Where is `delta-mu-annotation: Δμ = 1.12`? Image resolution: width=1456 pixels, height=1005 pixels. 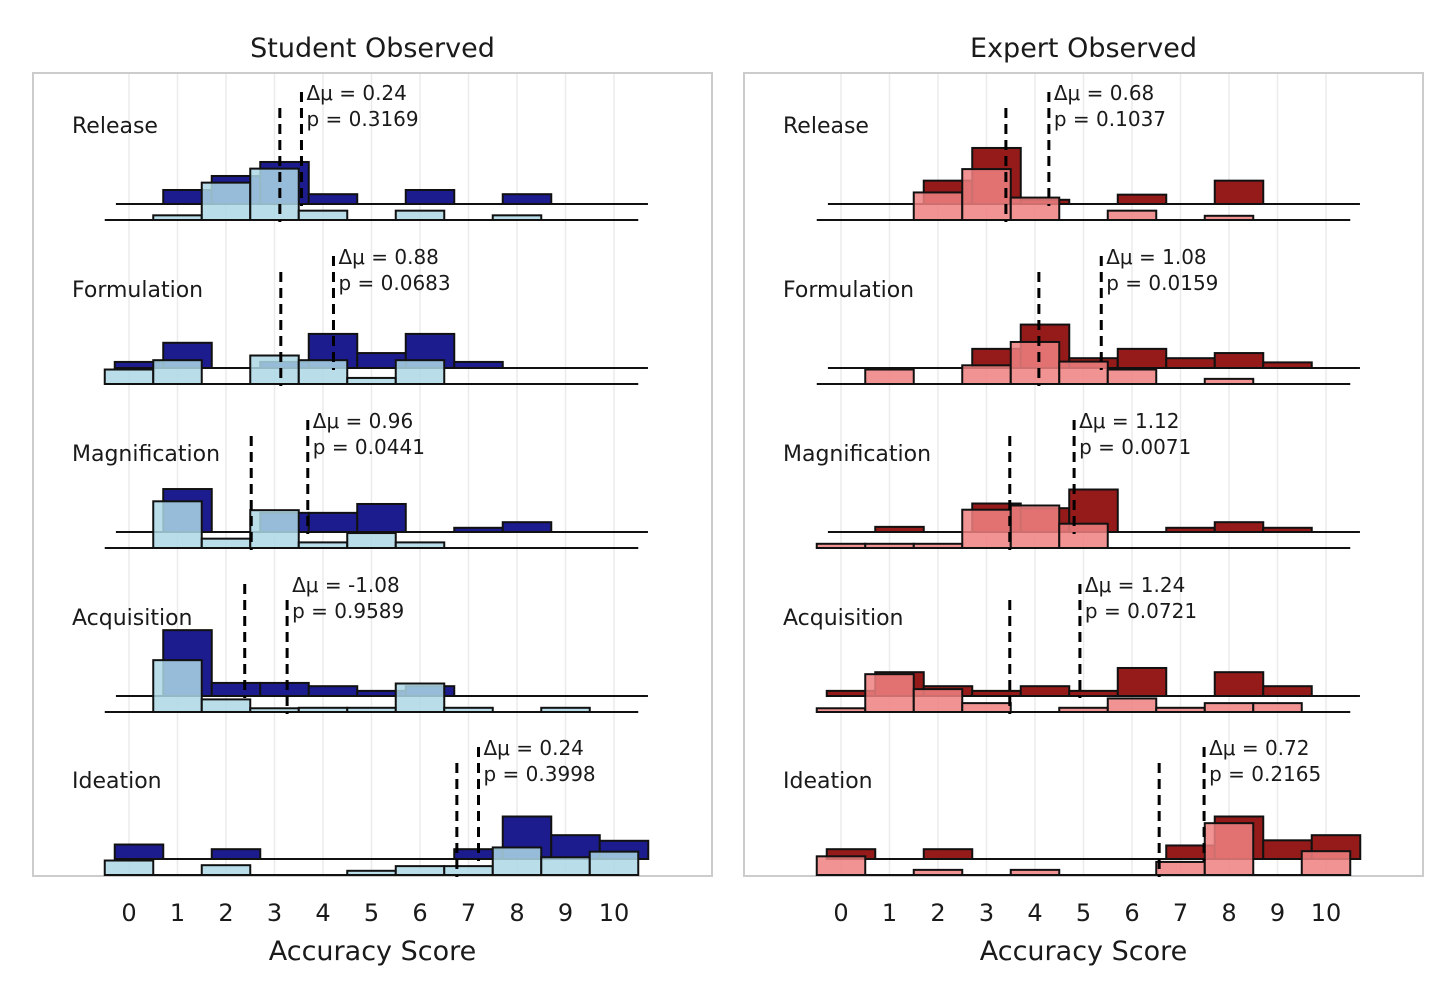 delta-mu-annotation: Δμ = 1.12 is located at coordinates (1129, 421).